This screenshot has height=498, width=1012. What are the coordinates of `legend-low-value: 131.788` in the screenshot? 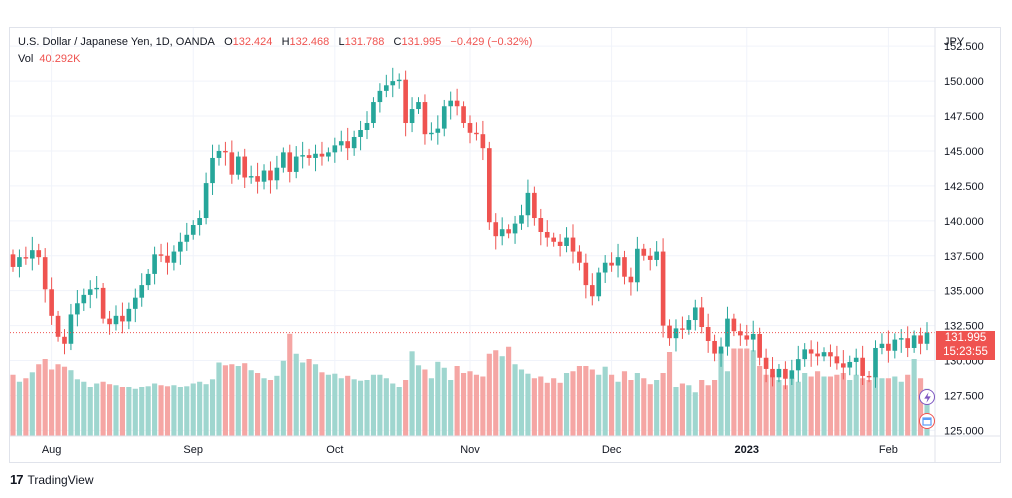 It's located at (364, 42).